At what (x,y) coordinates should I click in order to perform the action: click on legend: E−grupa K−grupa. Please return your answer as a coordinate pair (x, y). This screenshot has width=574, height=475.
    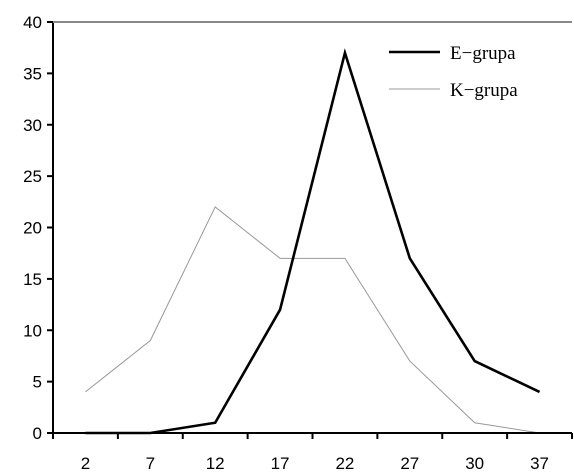
    Looking at the image, I should click on (453, 72).